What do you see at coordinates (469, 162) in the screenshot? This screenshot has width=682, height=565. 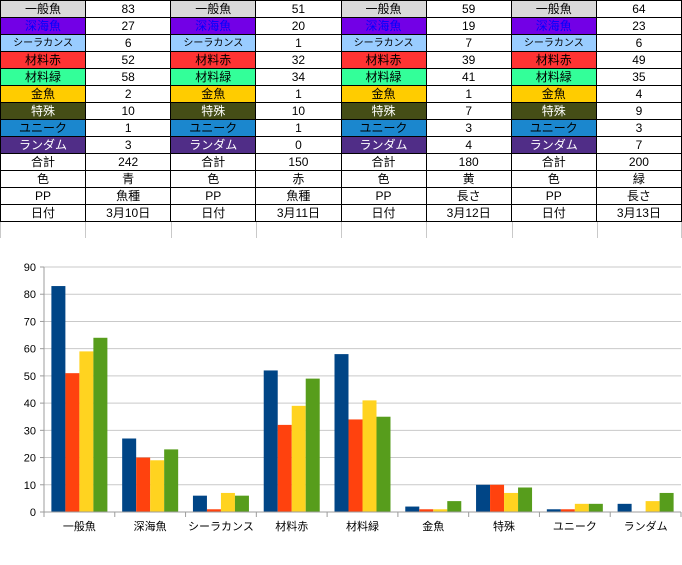 I see `table-value-cell: 180` at bounding box center [469, 162].